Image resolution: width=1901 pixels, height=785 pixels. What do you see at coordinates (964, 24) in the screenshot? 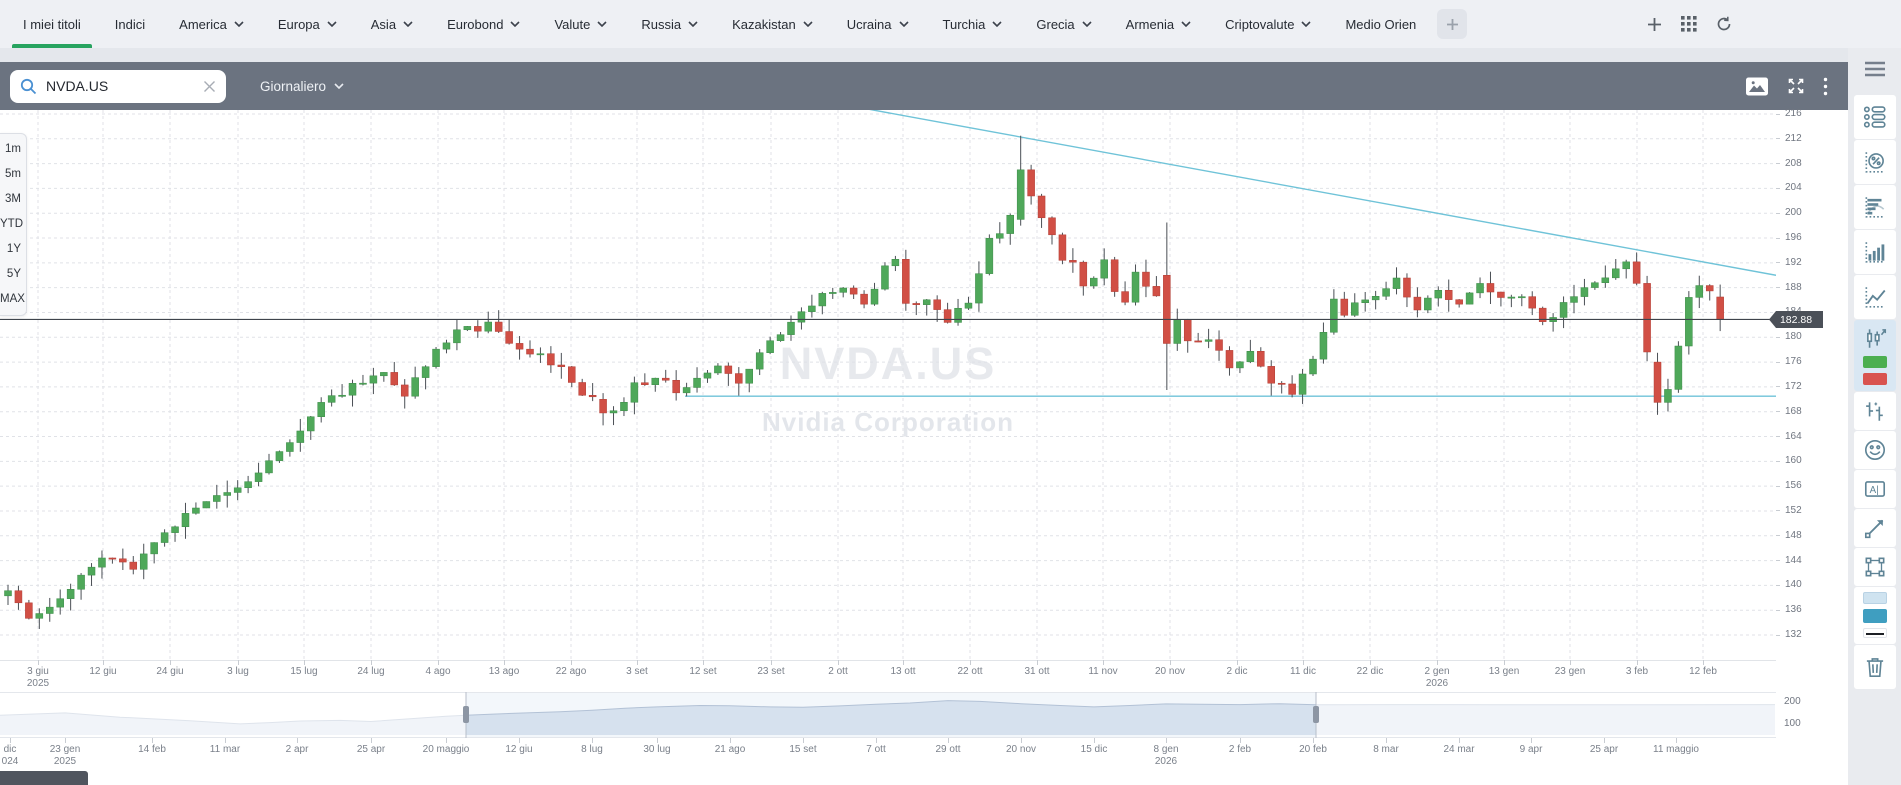
I see `tab-label: Turchia` at bounding box center [964, 24].